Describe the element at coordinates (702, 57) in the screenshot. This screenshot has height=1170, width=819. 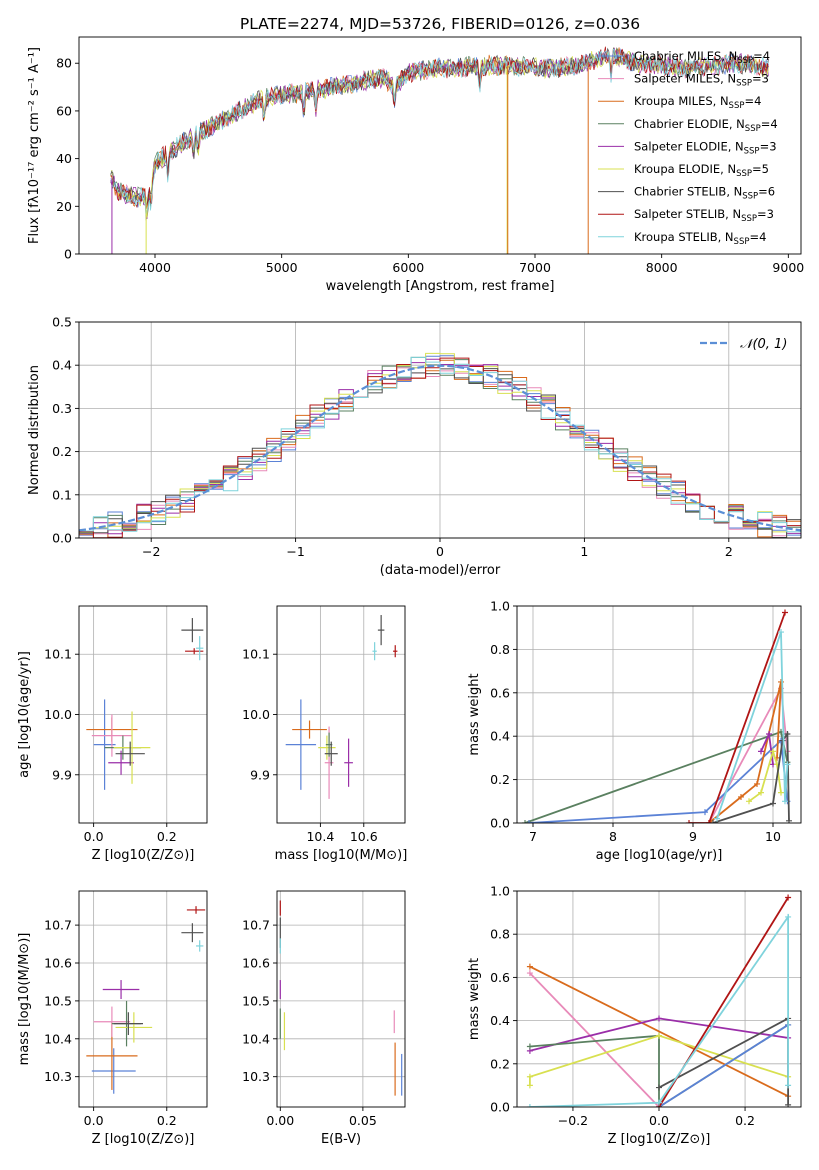
I see `legend-entry: Chabrier MILES, NSSP=4` at that location.